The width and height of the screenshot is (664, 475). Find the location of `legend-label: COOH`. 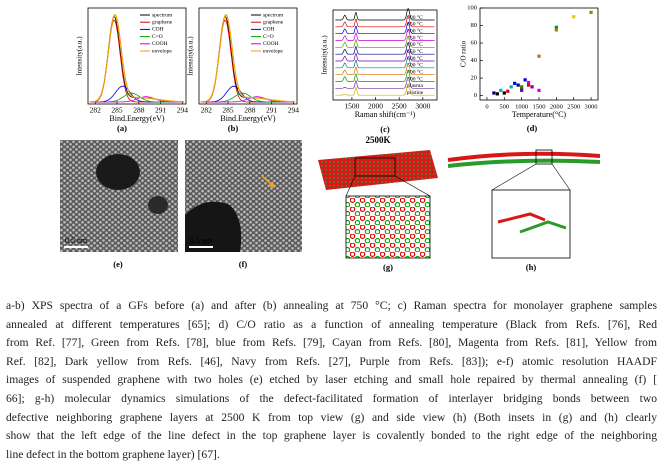

legend-label: COOH is located at coordinates (160, 44).